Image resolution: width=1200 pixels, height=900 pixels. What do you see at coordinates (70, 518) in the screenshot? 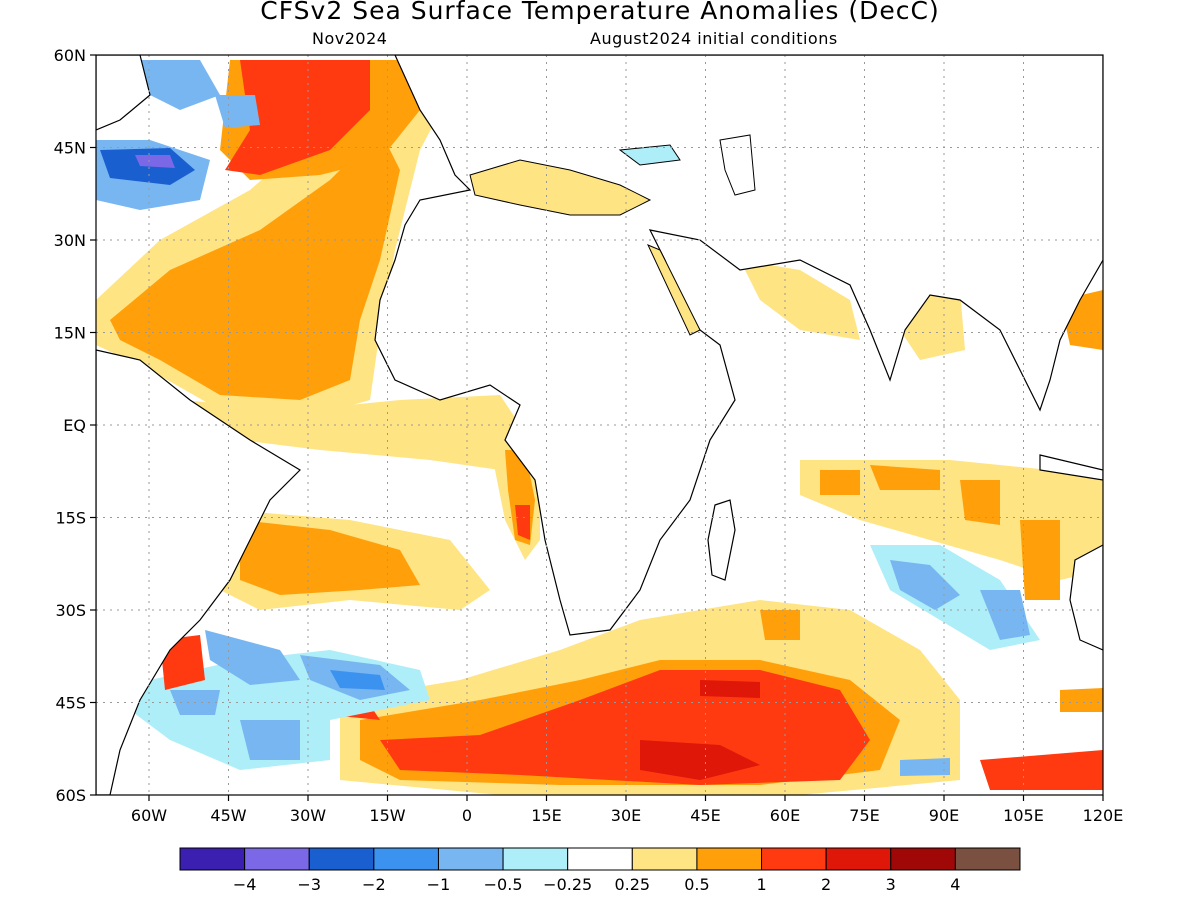
I see `lat-tick-label: 15S` at bounding box center [70, 518].